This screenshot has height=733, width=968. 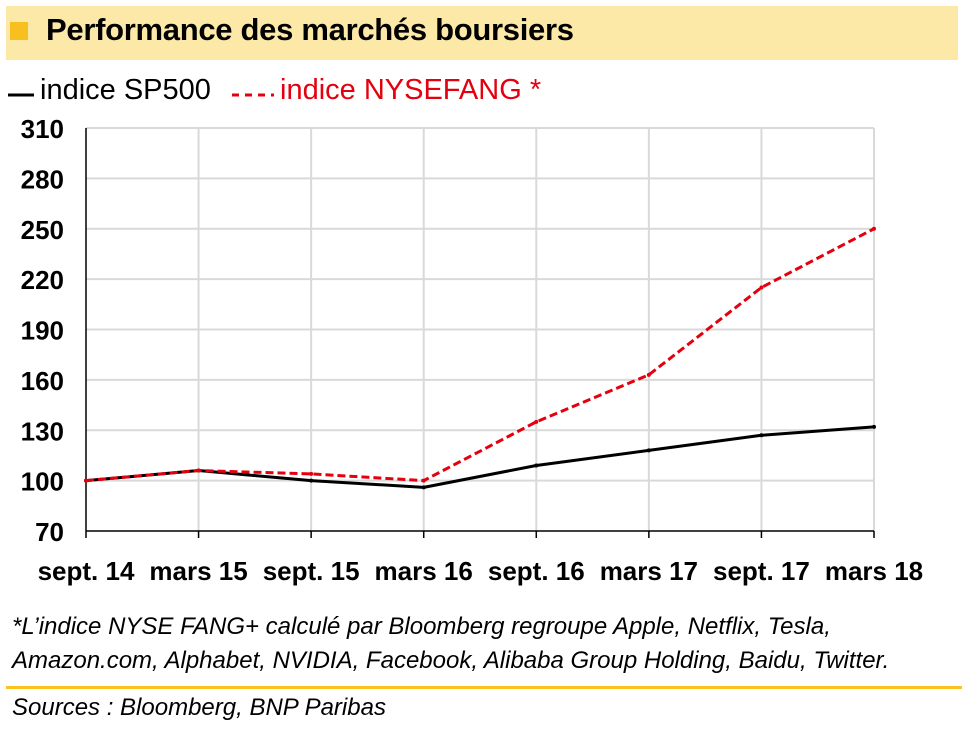 I want to click on legend-label-sp500: indice SP500, so click(x=125, y=90).